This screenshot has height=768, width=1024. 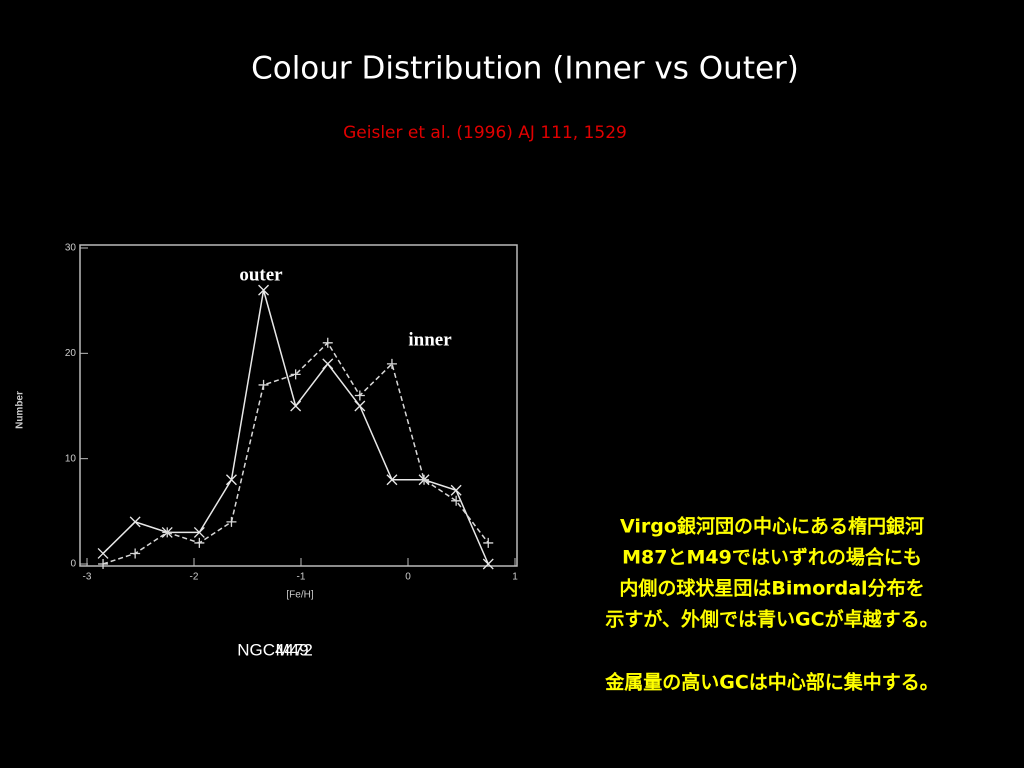 I want to click on x-axis-label: [Fe/H], so click(x=299, y=595).